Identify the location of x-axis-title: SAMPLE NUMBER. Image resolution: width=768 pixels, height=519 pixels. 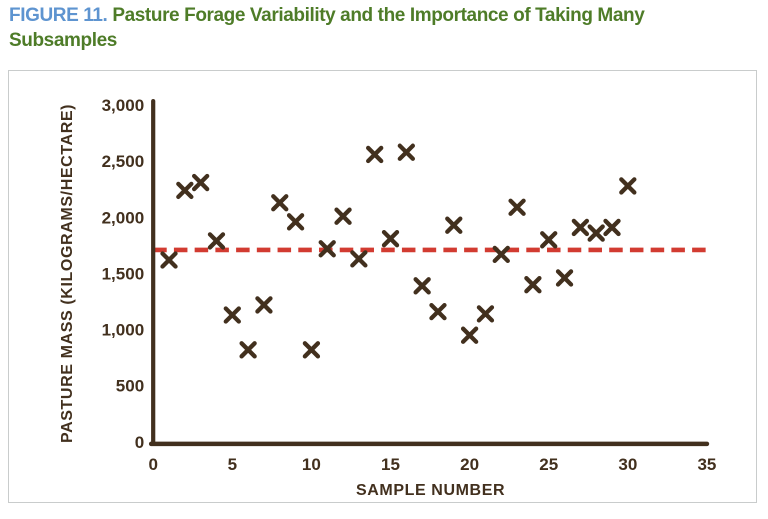
(430, 490).